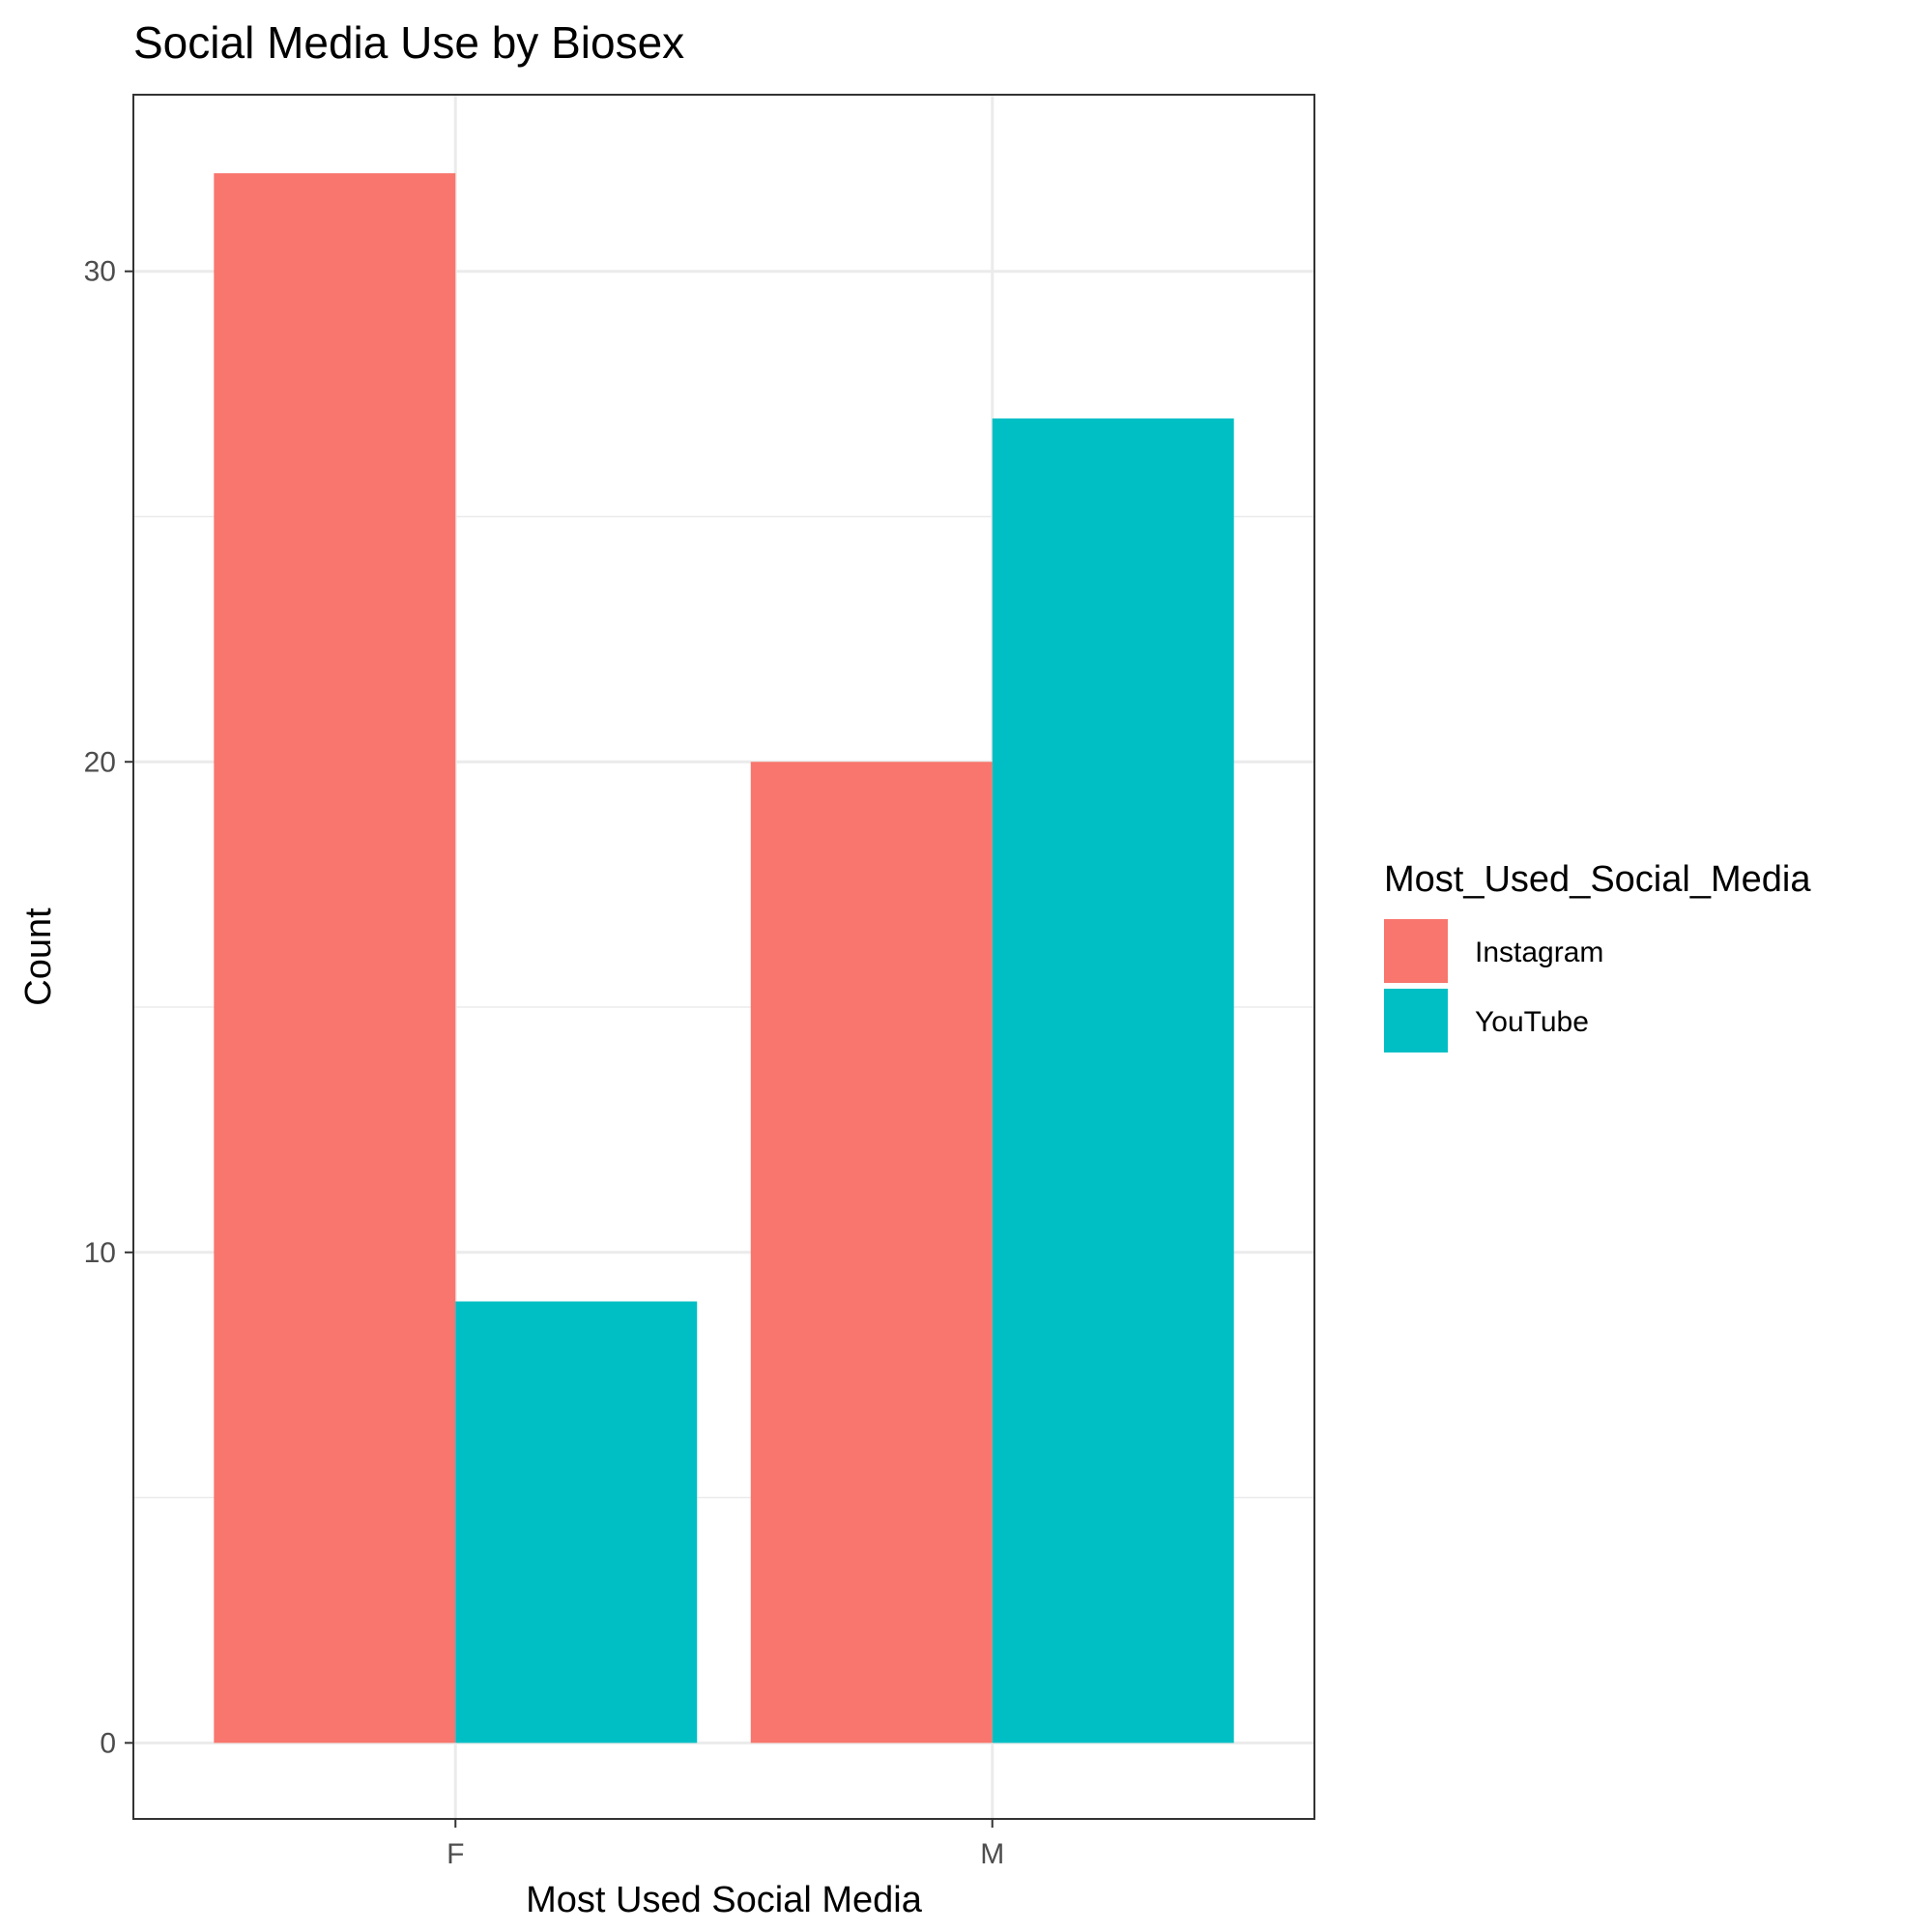  I want to click on y-tick-label: 0, so click(108, 1743).